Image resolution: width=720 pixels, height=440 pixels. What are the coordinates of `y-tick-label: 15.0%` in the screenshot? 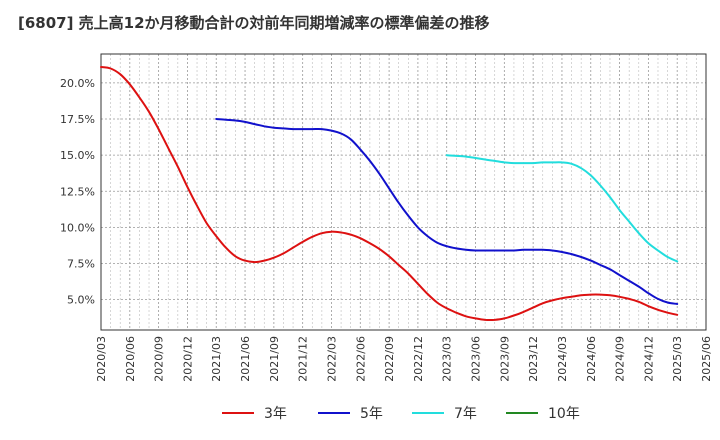 It's located at (77, 155).